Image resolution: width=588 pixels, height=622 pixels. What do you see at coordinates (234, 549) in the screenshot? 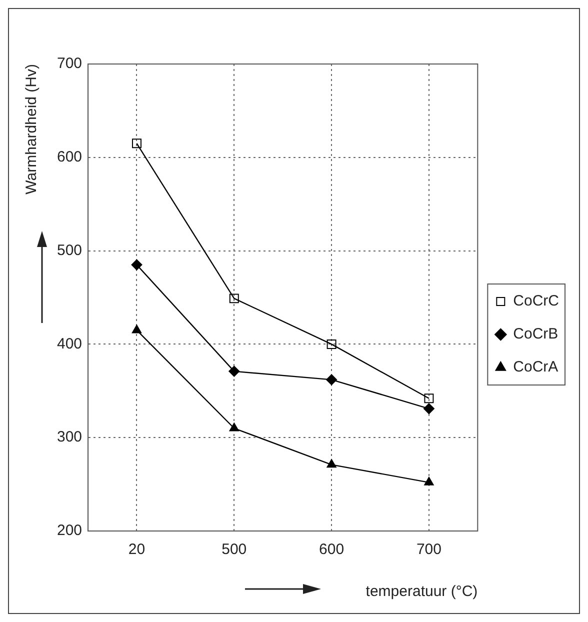
I see `x-tick-label: 500` at bounding box center [234, 549].